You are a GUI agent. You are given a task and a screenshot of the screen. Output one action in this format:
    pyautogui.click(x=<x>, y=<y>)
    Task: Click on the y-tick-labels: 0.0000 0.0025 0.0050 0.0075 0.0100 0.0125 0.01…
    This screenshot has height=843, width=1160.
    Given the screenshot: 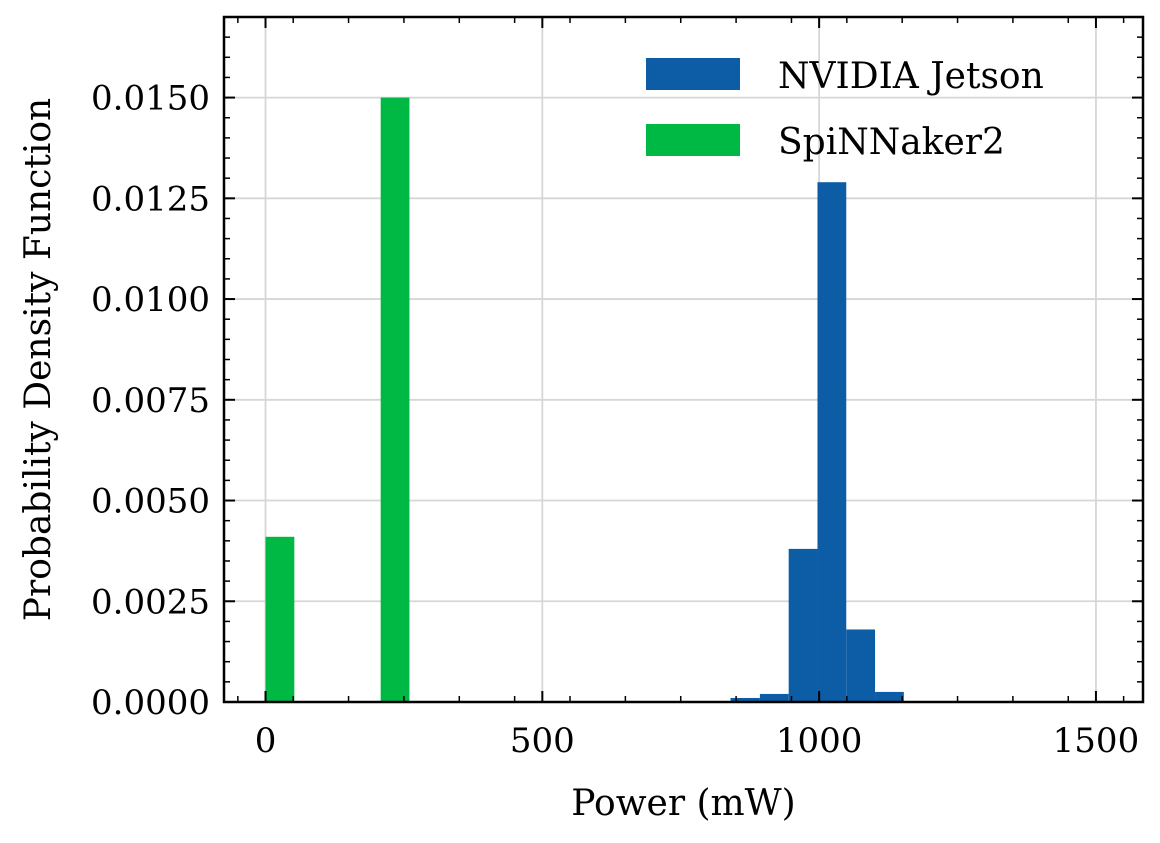 What is the action you would take?
    pyautogui.click(x=150, y=401)
    